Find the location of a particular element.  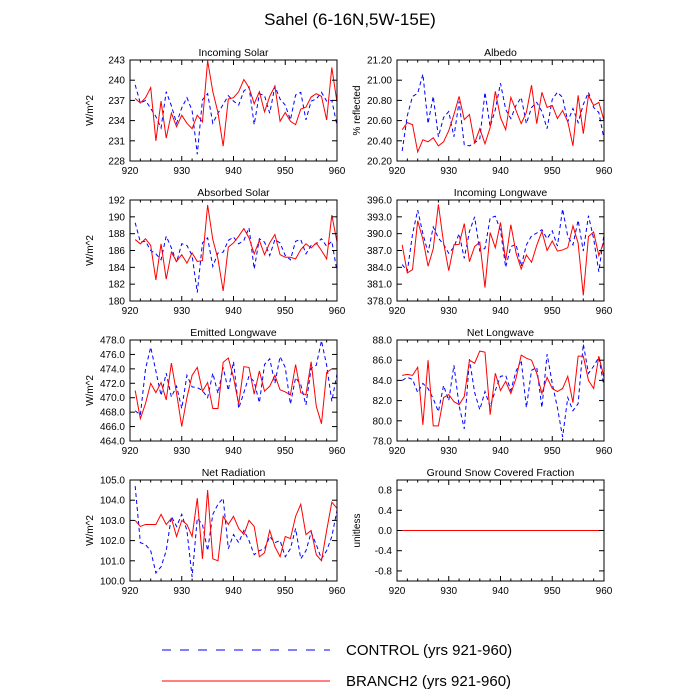

y-tick-label: 20.20 is located at coordinates (379, 162).